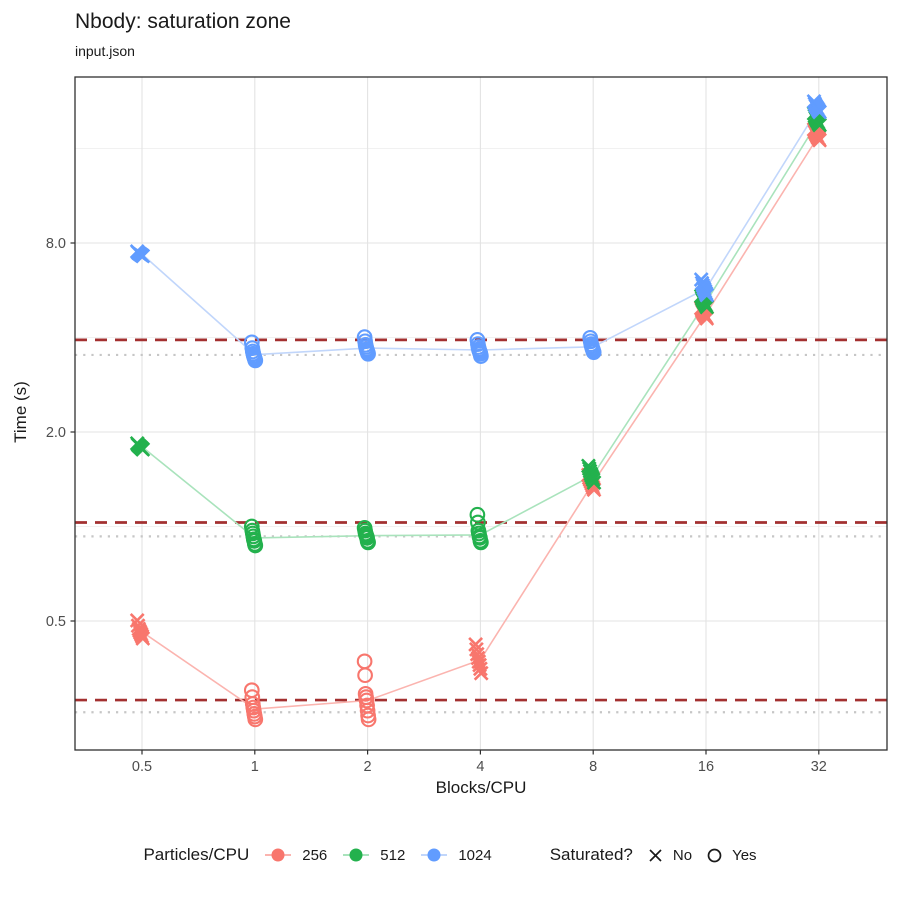 This screenshot has height=900, width=900. Describe the element at coordinates (455, 855) in the screenshot. I see `legend-item-1024: 1024` at that location.